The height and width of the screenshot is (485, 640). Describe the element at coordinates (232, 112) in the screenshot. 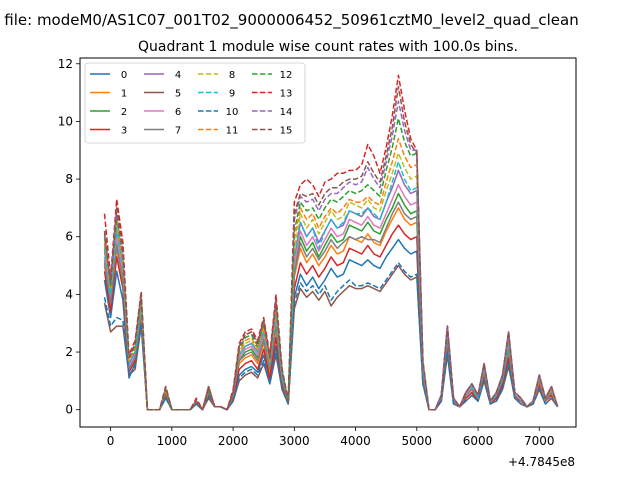

I see `legend-label: 10` at that location.